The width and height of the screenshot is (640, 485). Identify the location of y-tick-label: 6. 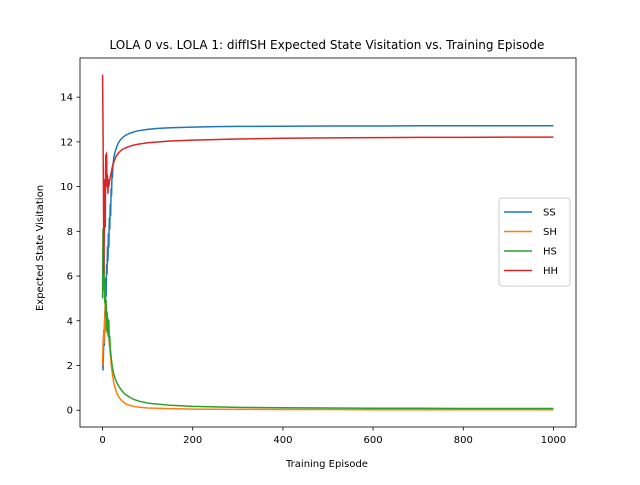
(70, 277).